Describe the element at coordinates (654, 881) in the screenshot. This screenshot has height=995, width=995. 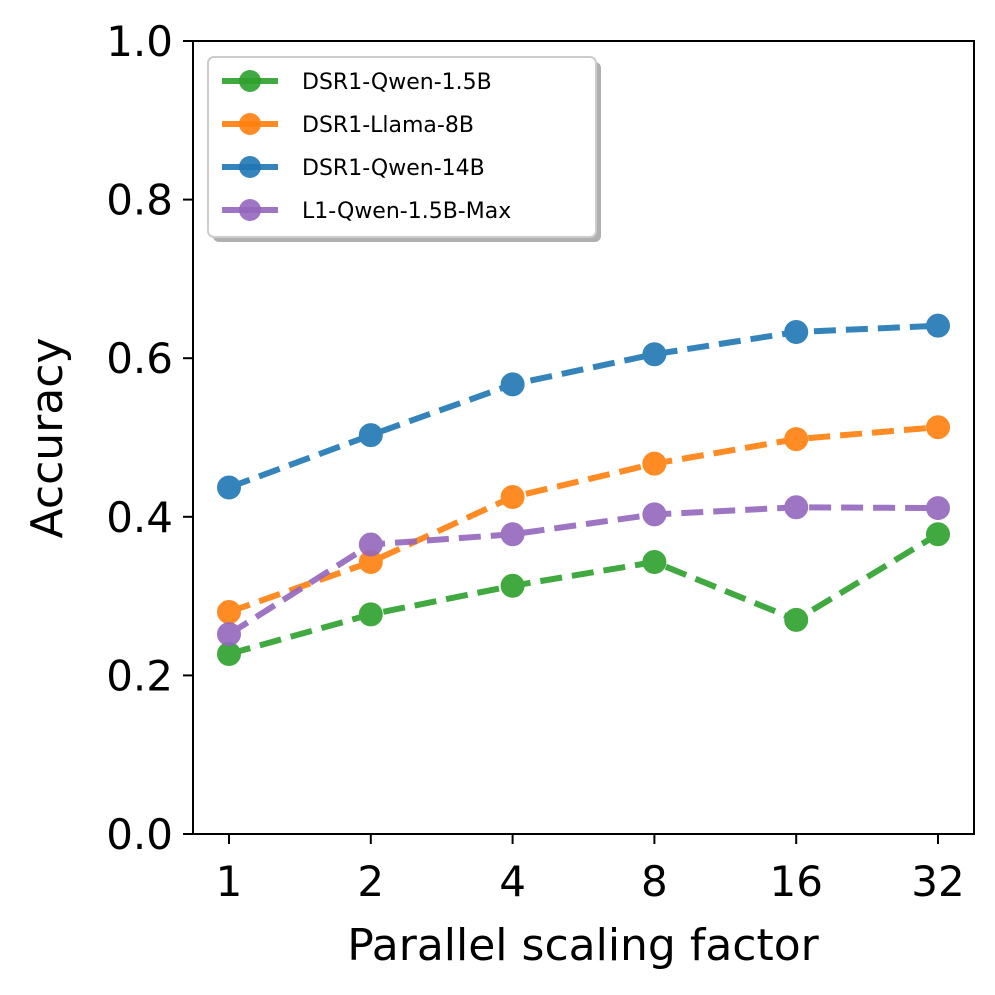
I see `x-tick-label: 8` at that location.